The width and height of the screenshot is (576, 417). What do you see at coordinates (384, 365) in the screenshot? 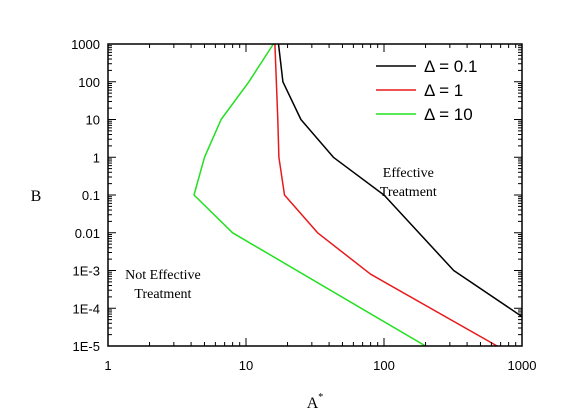
I see `x-tick-label: 100` at bounding box center [384, 365].